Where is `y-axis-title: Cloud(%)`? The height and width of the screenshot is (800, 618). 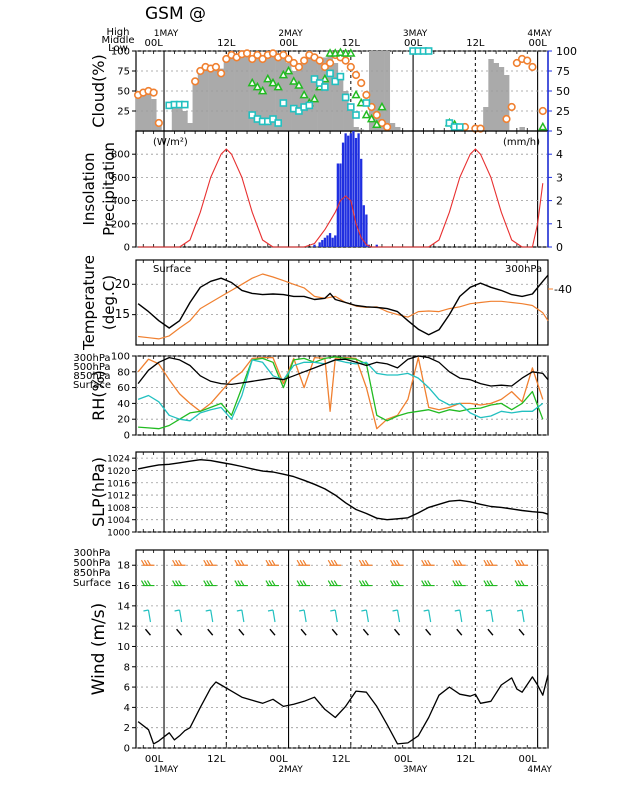
y-axis-title: Cloud(%) is located at coordinates (98, 90).